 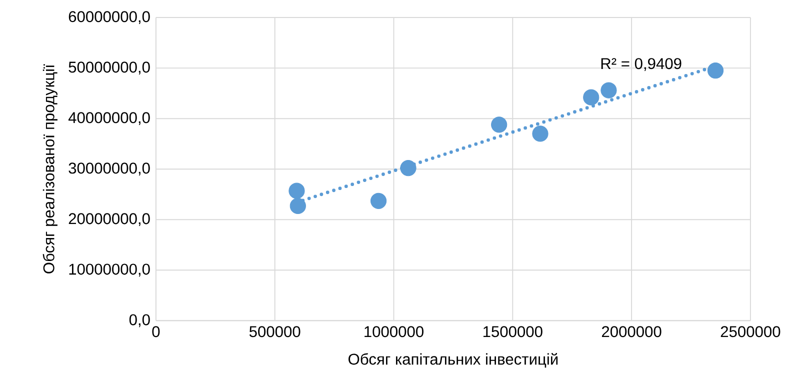 I want to click on y-tick-label: 10000000,0, so click(x=109, y=270).